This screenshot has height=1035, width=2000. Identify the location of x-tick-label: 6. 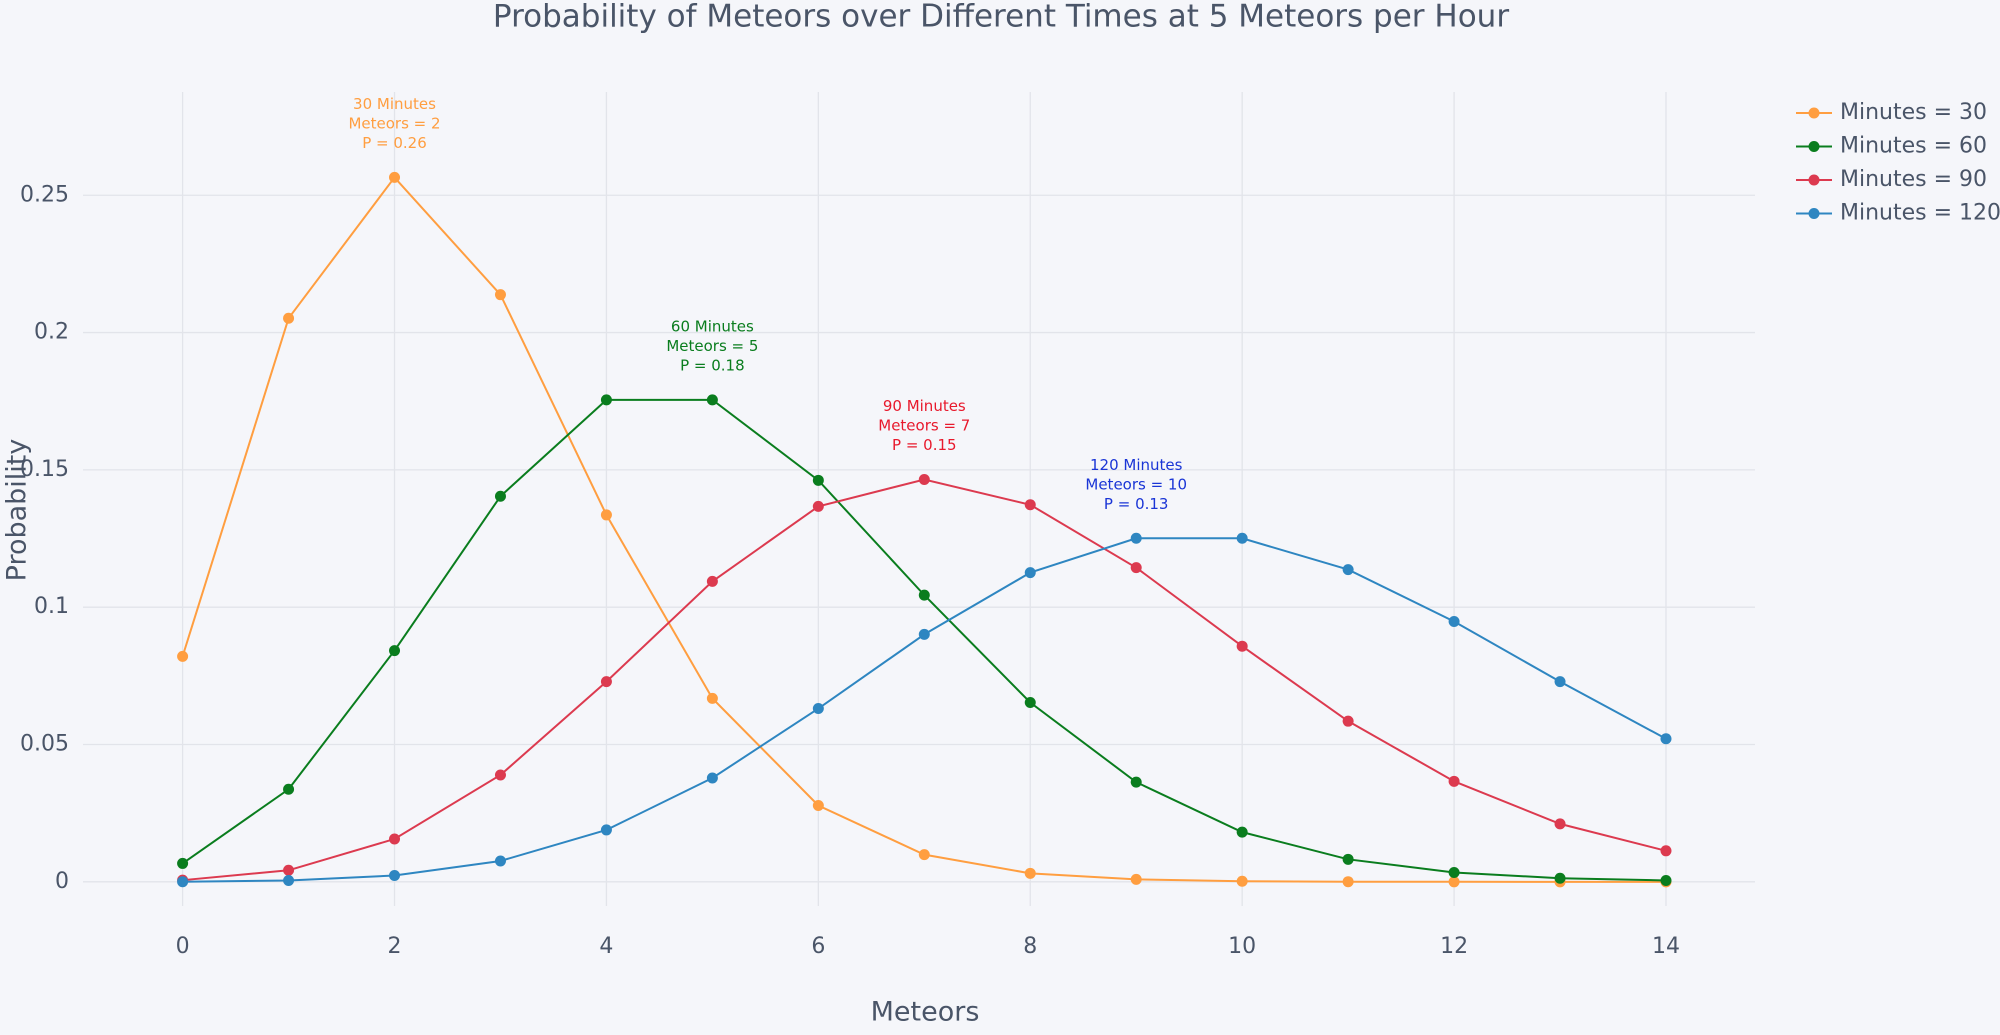
(818, 946).